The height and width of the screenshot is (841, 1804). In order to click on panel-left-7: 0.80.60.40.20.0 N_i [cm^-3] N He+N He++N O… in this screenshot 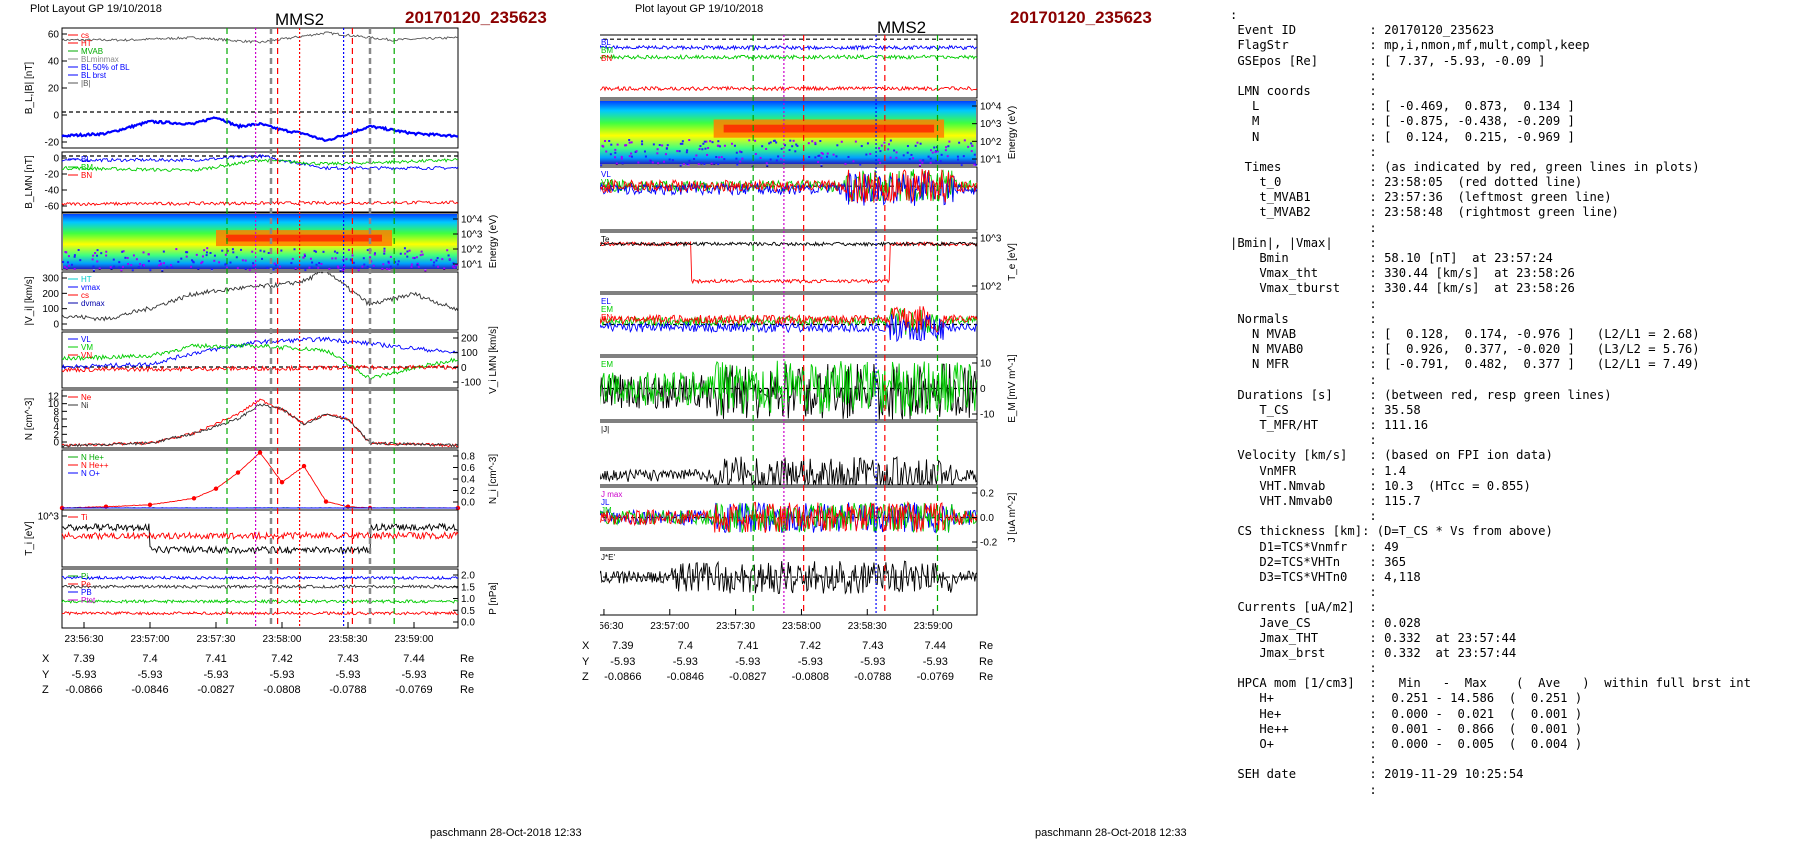, I will do `click(279, 480)`.